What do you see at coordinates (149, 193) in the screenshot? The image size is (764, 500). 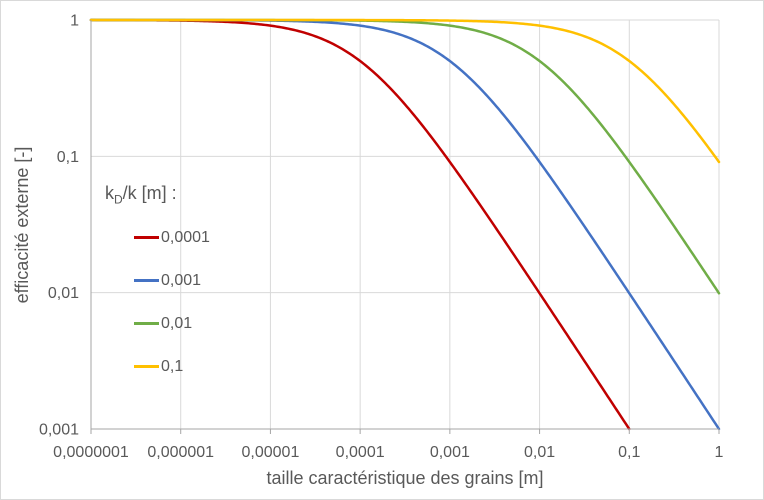 I see `legend-title-post: /k [m] :` at bounding box center [149, 193].